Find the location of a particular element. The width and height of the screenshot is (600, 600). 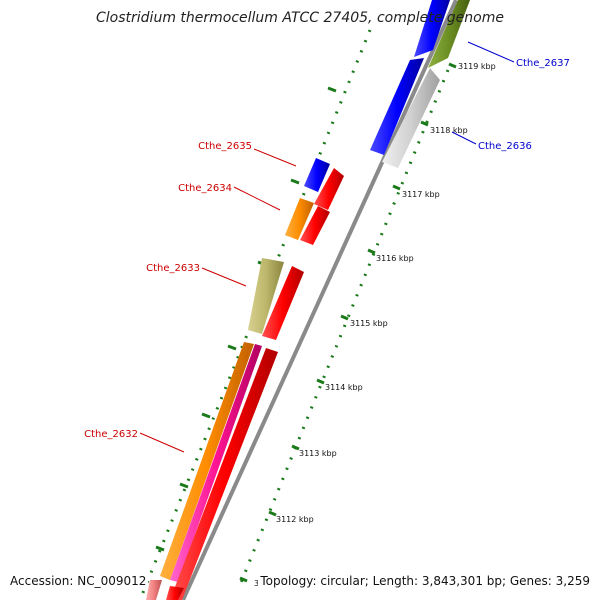

scale-label-3119: 3119 kbp is located at coordinates (477, 66).